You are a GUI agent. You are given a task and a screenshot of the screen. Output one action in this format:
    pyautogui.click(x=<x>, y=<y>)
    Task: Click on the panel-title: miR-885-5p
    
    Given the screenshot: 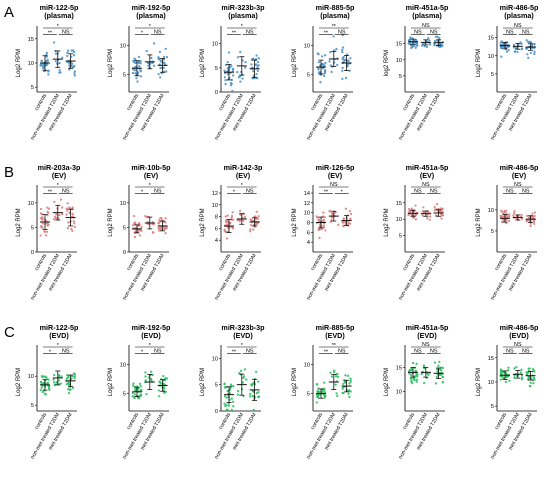 What is the action you would take?
    pyautogui.click(x=335, y=7)
    